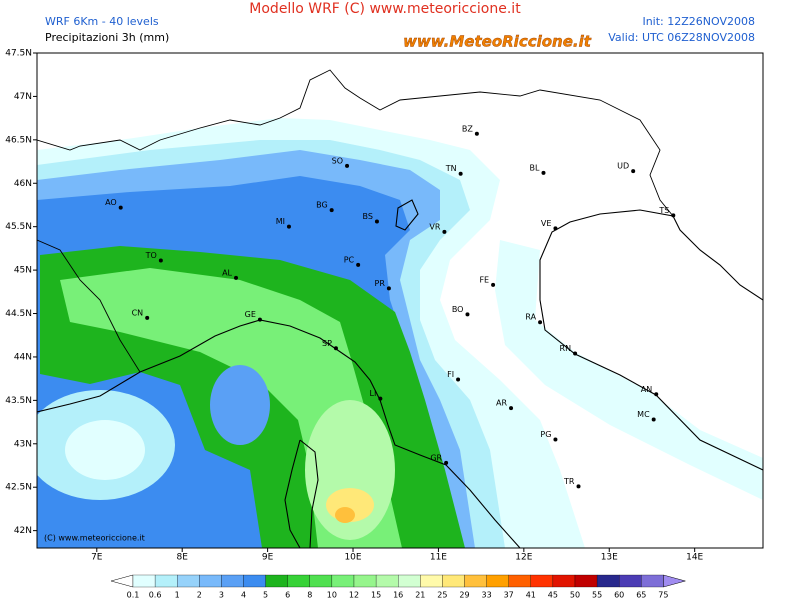 This screenshot has height=605, width=800. Describe the element at coordinates (675, 581) in the screenshot. I see `colorbar-over` at that location.